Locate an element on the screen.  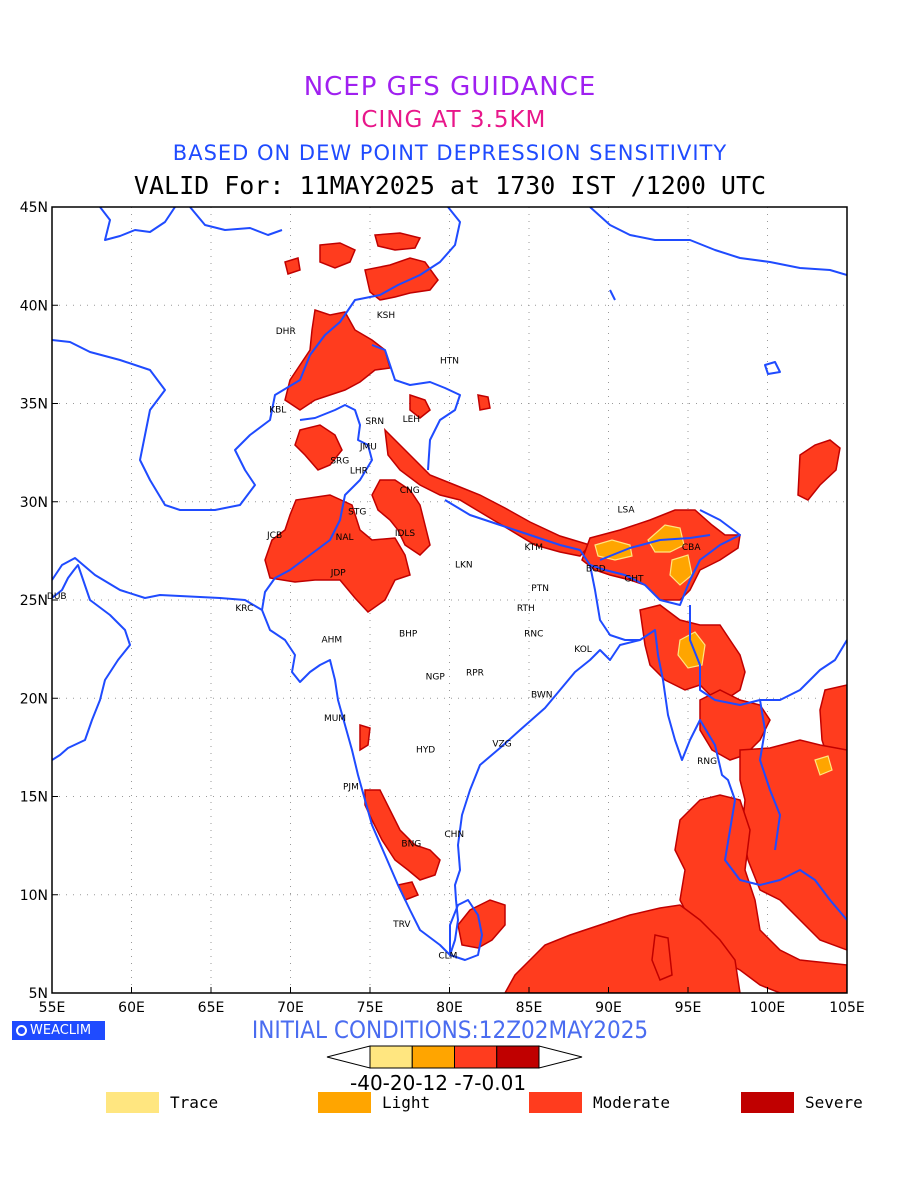
x-tick-label: 100E is located at coordinates (768, 1008).